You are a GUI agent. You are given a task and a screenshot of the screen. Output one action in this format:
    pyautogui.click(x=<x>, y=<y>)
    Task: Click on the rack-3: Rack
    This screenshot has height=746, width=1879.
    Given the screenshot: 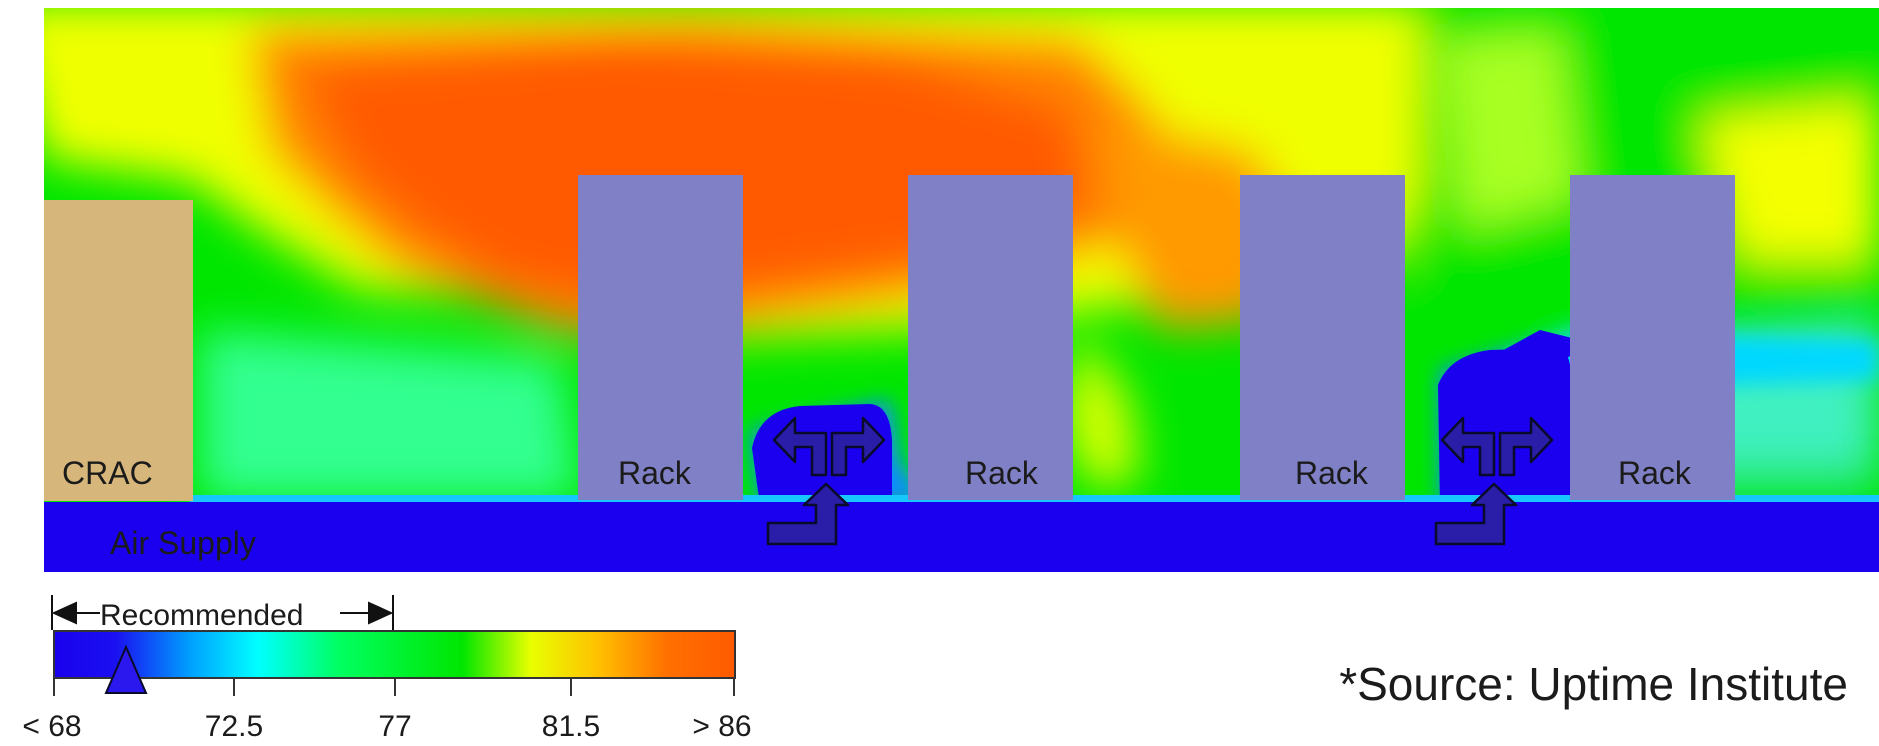 What is the action you would take?
    pyautogui.click(x=1322, y=337)
    